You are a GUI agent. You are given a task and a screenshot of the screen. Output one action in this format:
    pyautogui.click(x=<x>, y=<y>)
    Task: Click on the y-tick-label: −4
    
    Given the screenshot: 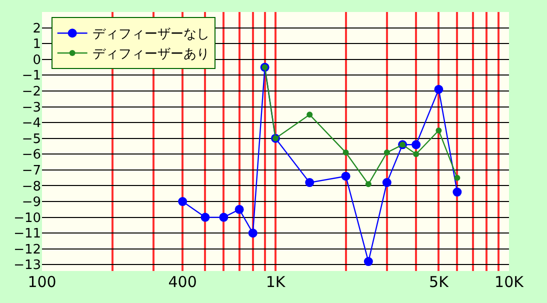 What is the action you would take?
    pyautogui.click(x=31, y=124)
    